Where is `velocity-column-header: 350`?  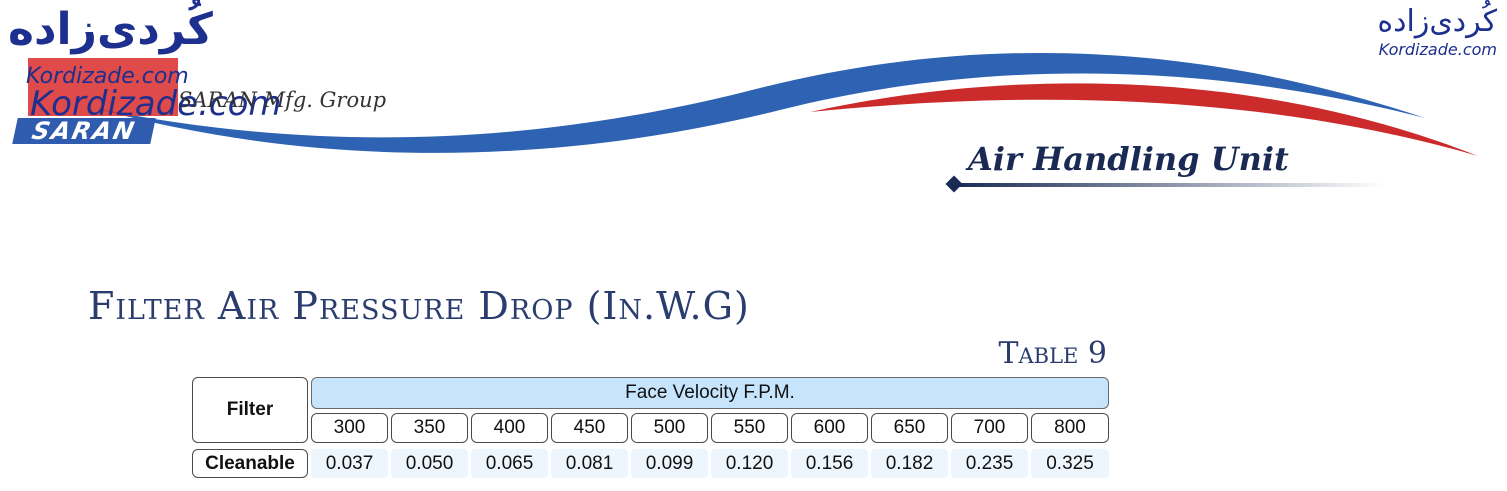
velocity-column-header: 350 is located at coordinates (429, 428).